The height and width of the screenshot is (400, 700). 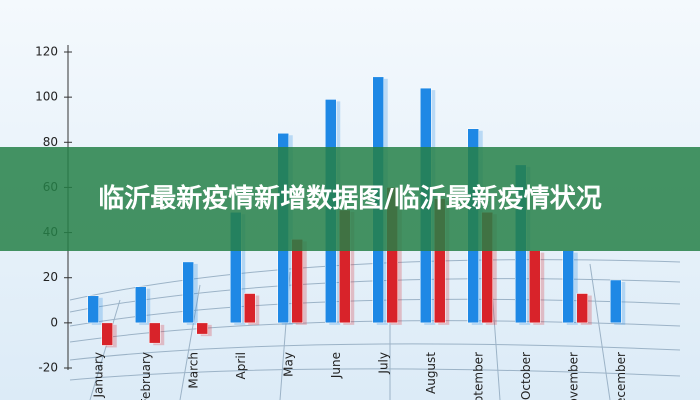 What do you see at coordinates (431, 373) in the screenshot?
I see `x-tick-label: August` at bounding box center [431, 373].